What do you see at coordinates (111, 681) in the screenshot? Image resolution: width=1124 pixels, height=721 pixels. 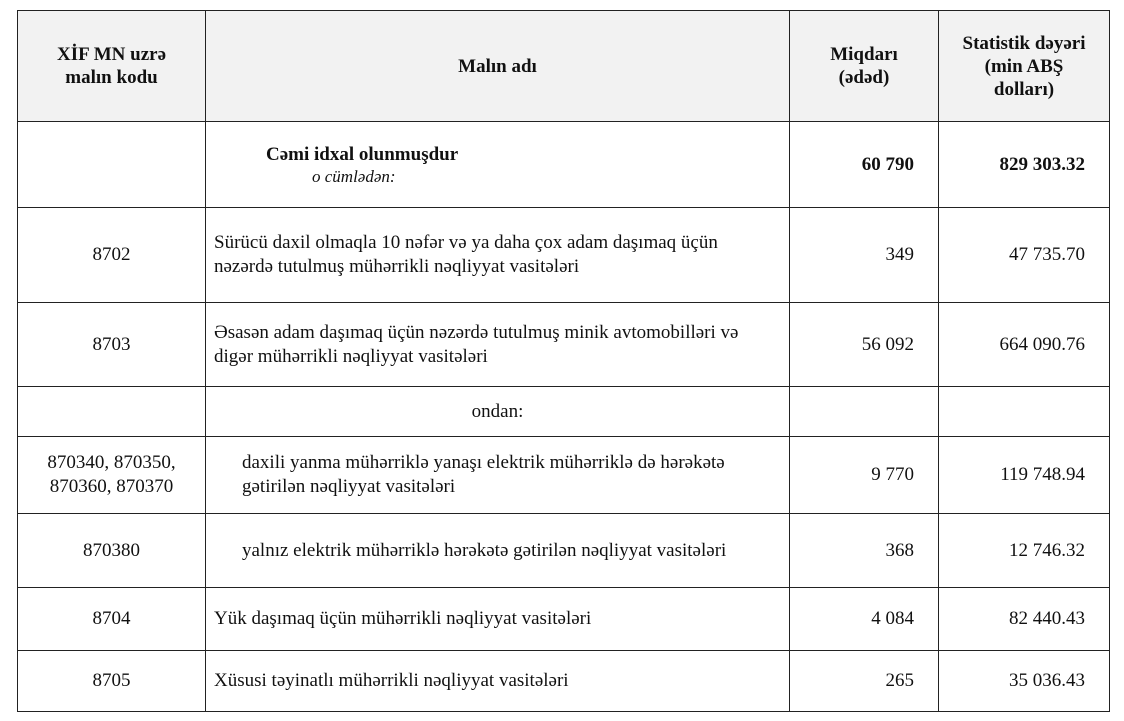 I see `row-code: 8705` at bounding box center [111, 681].